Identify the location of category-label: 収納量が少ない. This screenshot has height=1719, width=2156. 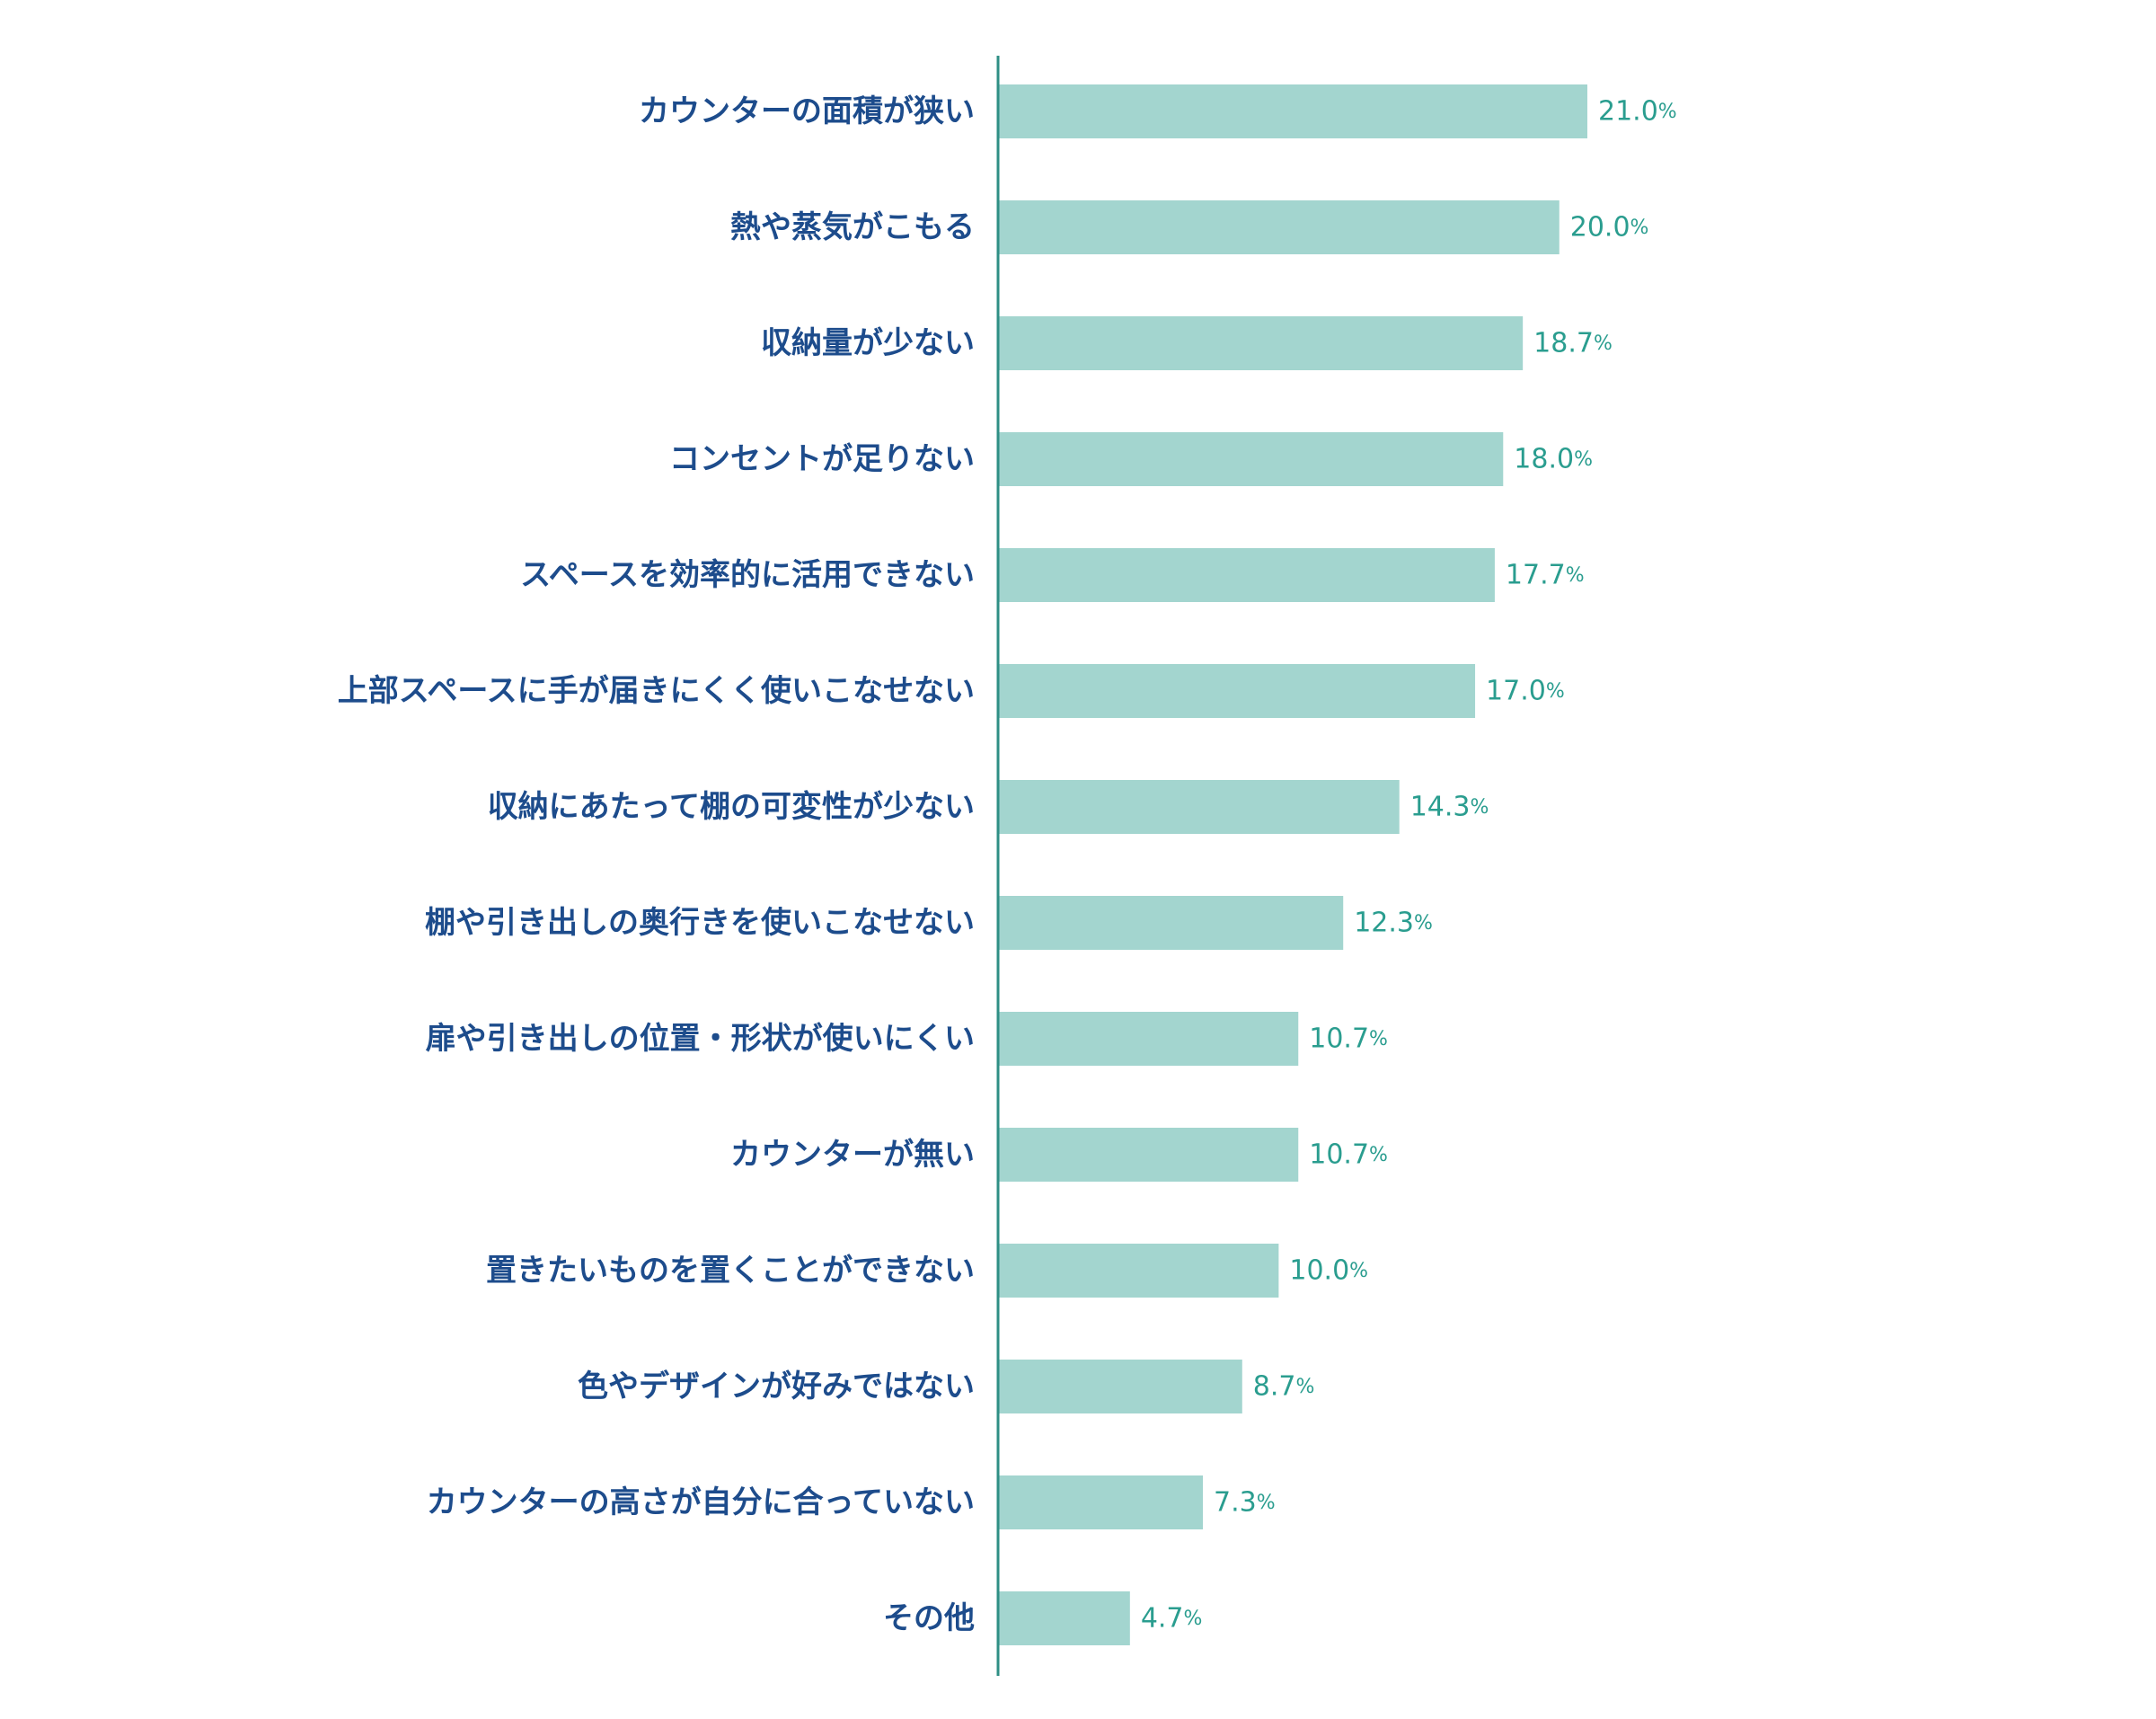
(868, 343).